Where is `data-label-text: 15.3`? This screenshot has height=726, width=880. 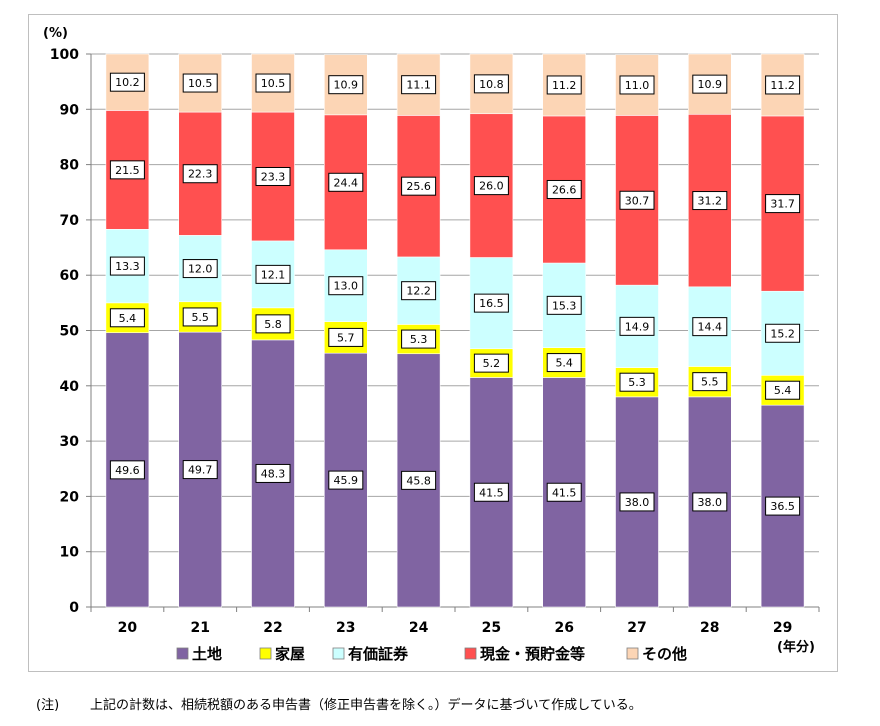 data-label-text: 15.3 is located at coordinates (564, 305).